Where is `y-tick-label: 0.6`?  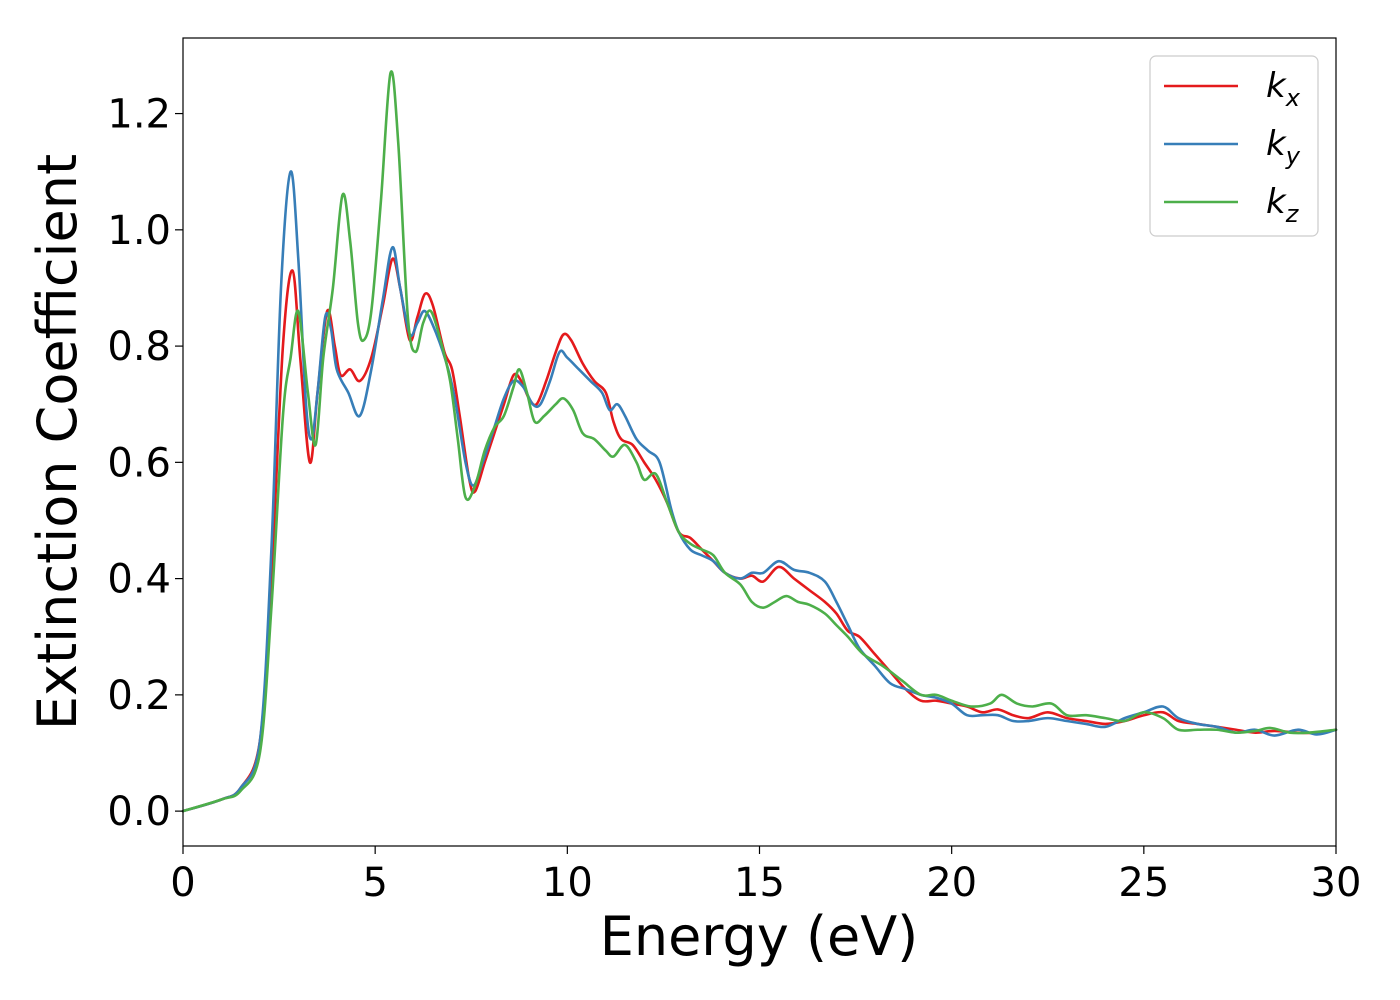 y-tick-label: 0.6 is located at coordinates (139, 463).